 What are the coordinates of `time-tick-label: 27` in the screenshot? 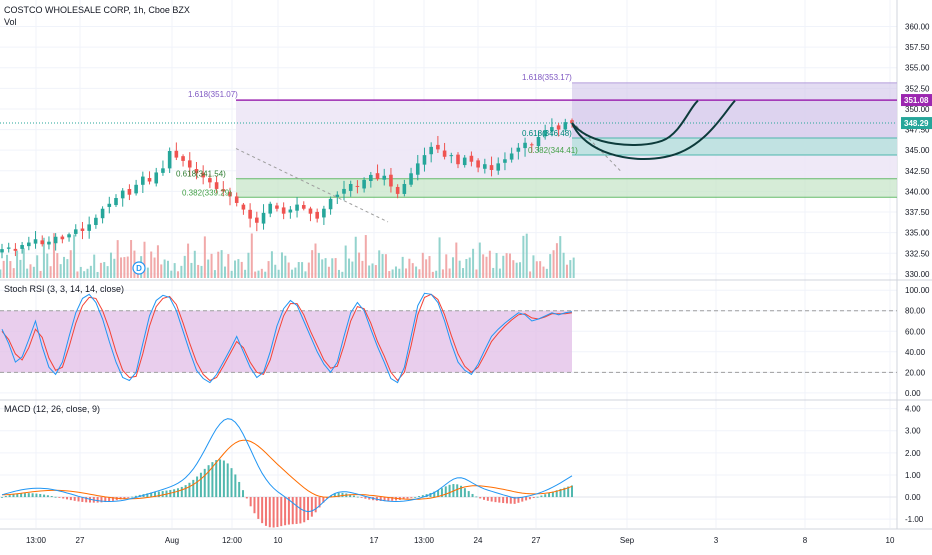 It's located at (80, 540).